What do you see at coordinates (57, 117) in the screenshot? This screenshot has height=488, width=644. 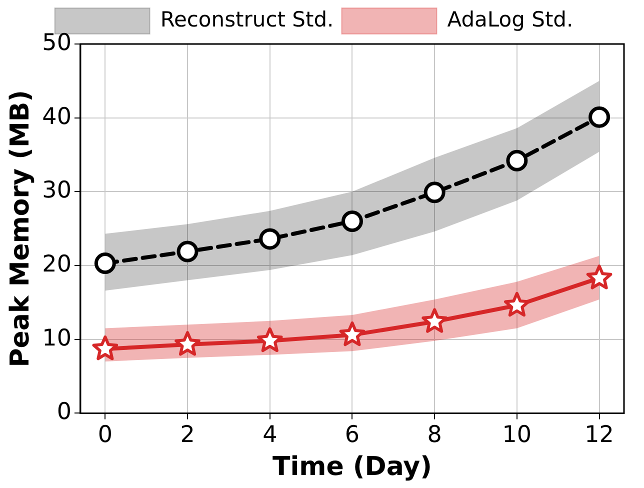 I see `y-tick-label: 40` at bounding box center [57, 117].